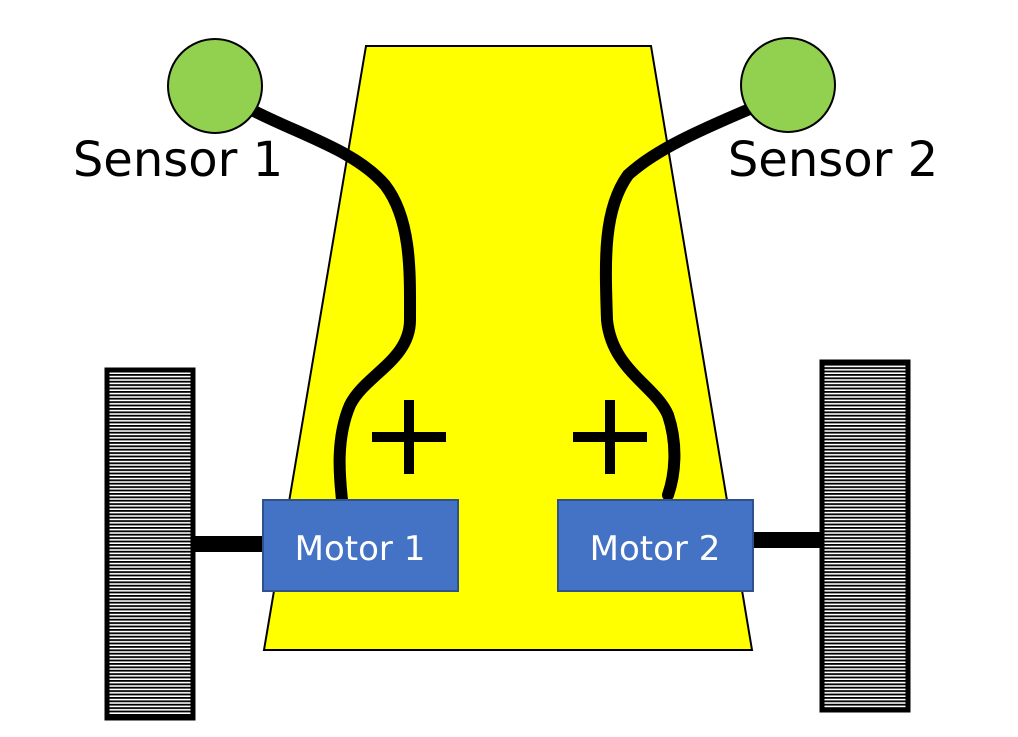 This screenshot has width=1018, height=737. Describe the element at coordinates (865, 536) in the screenshot. I see `right-wheel` at that location.